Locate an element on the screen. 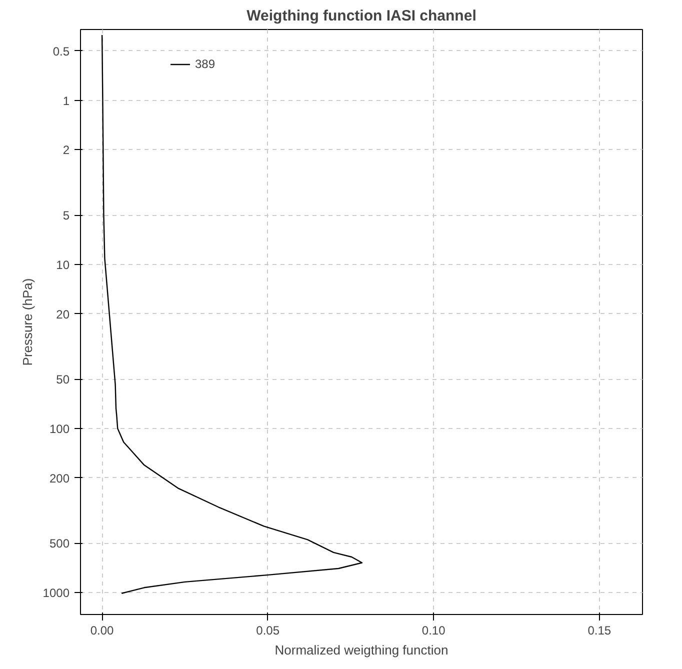  y-tick-label: 200 is located at coordinates (59, 478).